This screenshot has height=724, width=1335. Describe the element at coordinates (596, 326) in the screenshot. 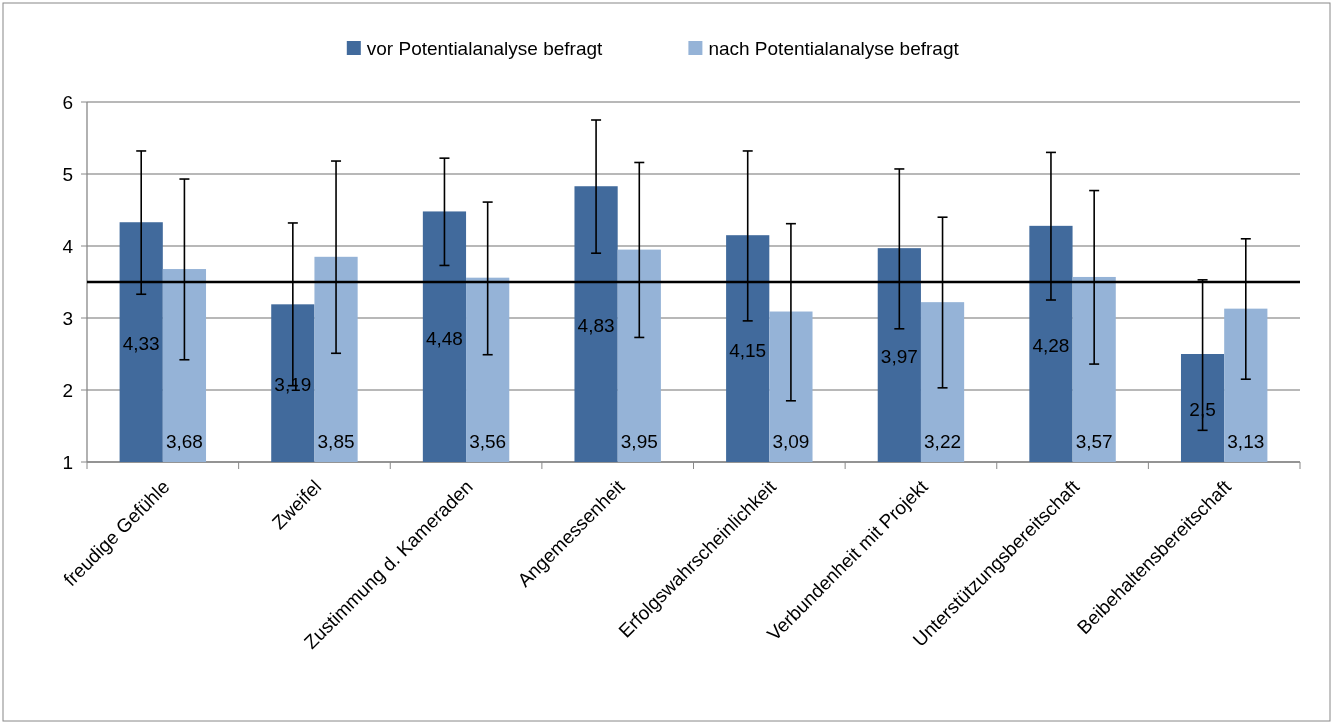

I see `data-label: 4,83` at that location.